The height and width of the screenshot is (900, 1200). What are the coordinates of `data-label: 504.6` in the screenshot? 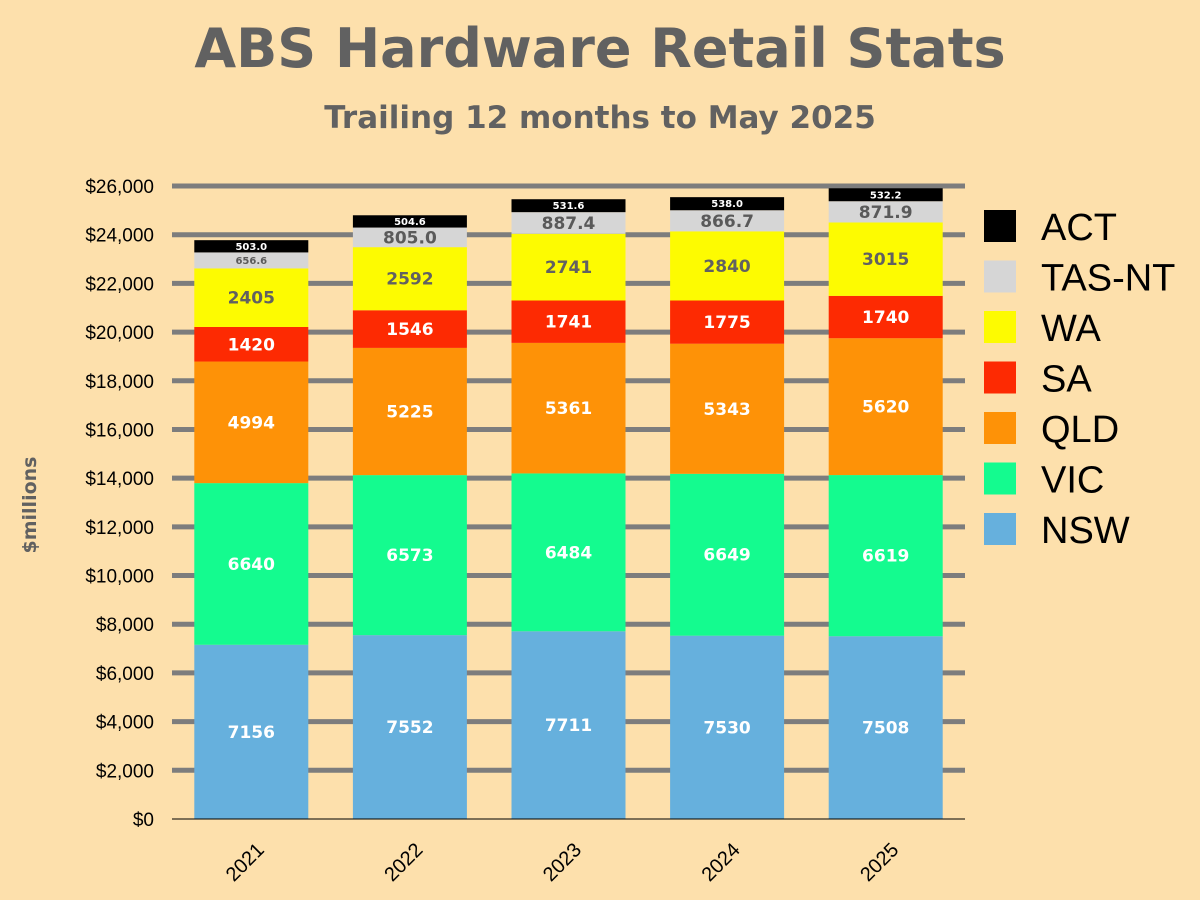 It's located at (410, 222).